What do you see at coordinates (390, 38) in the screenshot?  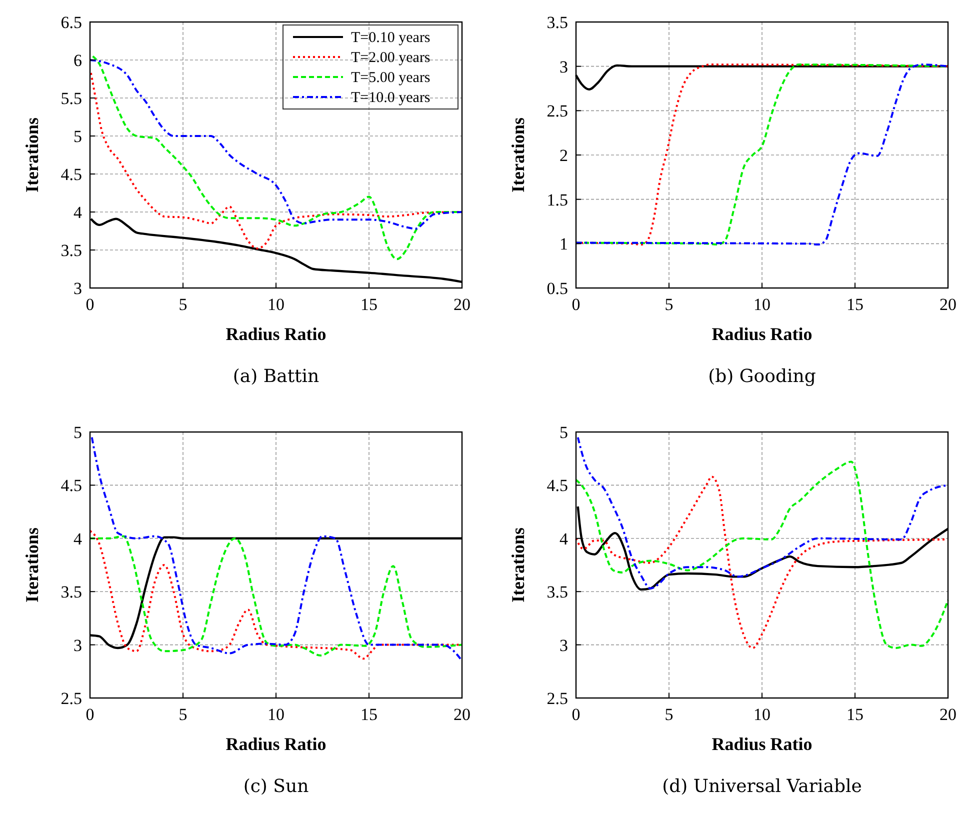 I see `legend-label: T=0.10 years` at bounding box center [390, 38].